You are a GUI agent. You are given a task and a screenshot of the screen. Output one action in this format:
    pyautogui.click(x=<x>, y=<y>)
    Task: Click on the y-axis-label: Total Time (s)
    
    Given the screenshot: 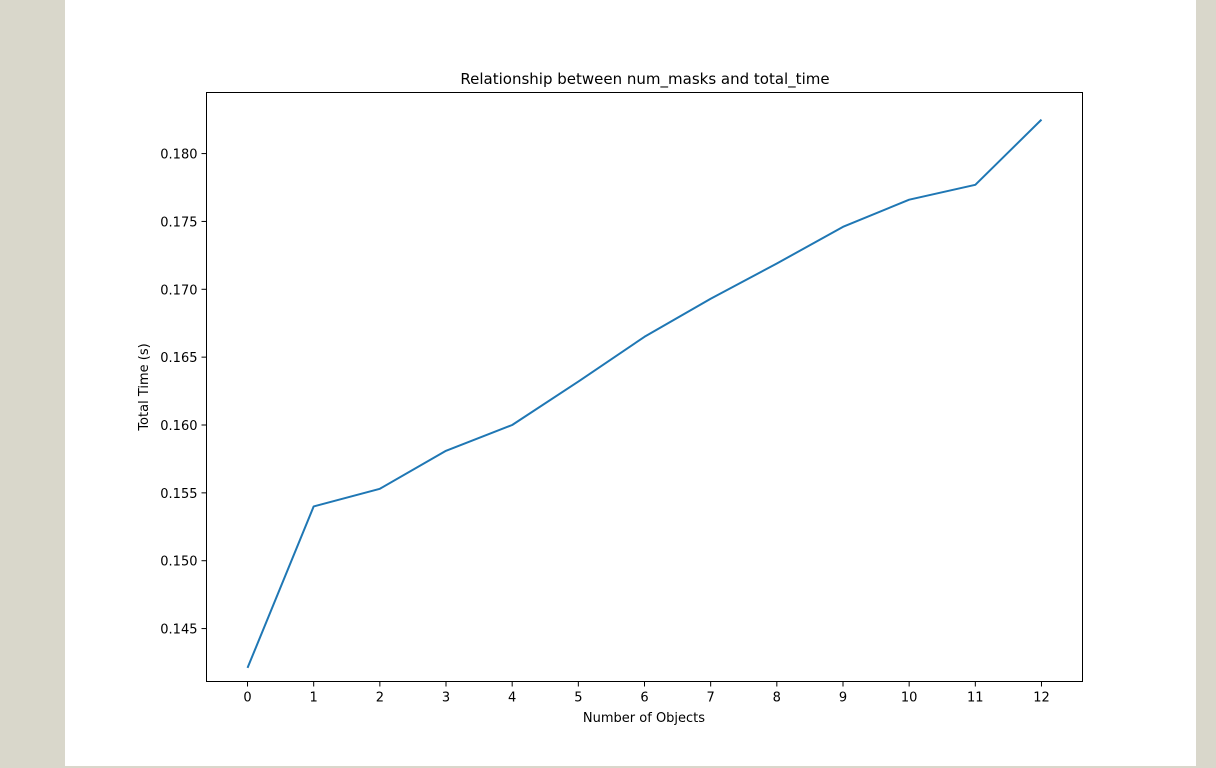 What is the action you would take?
    pyautogui.click(x=144, y=387)
    